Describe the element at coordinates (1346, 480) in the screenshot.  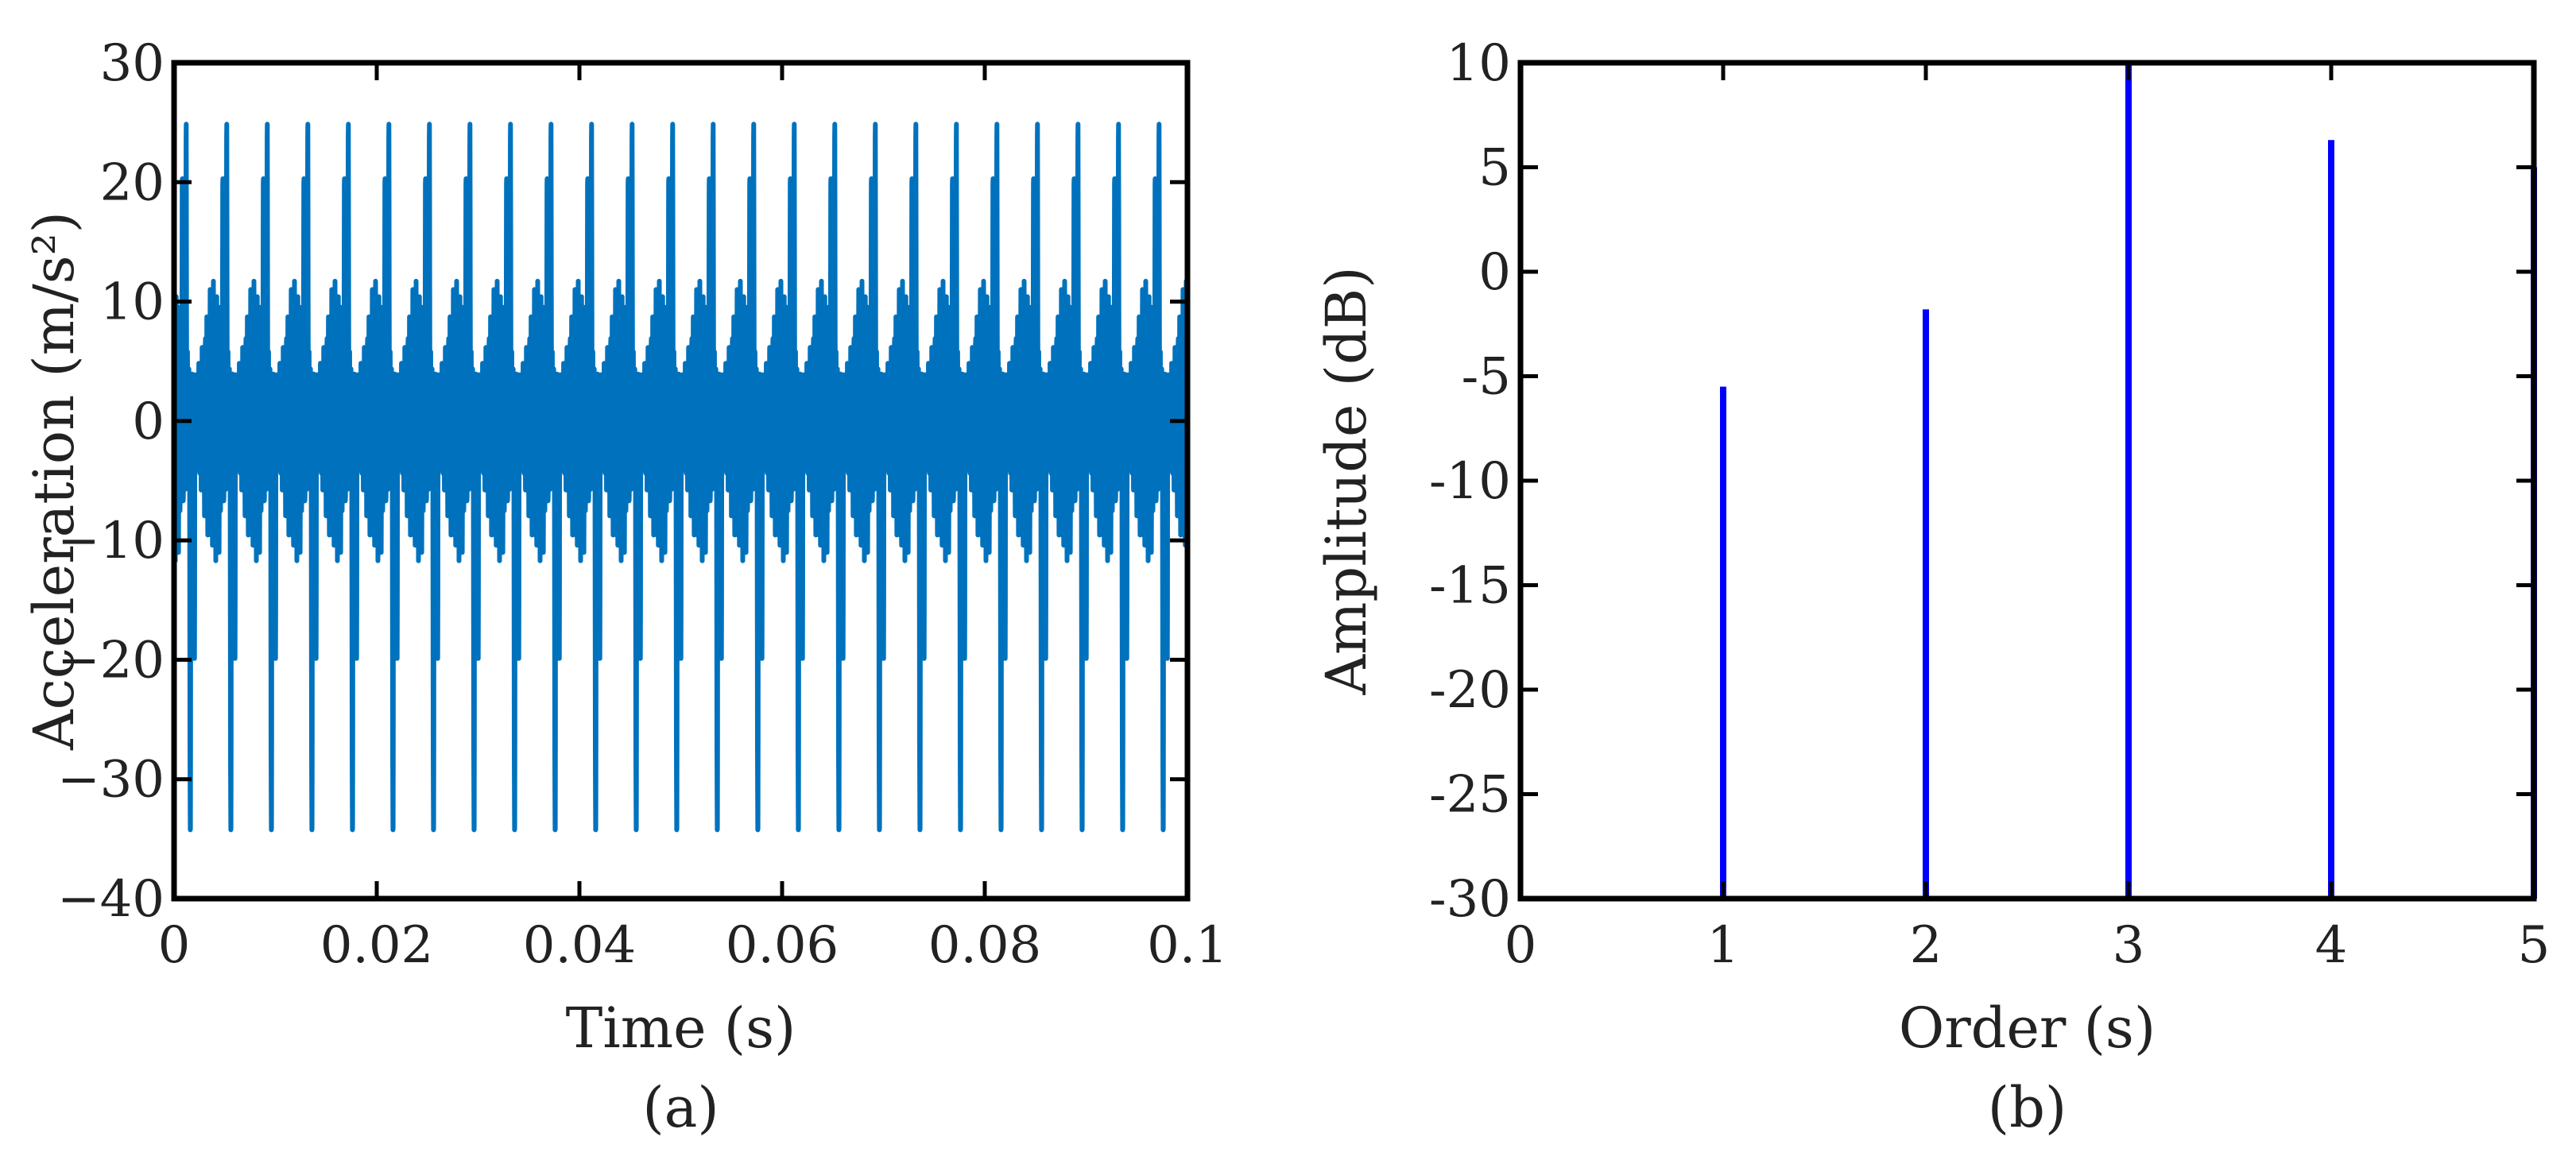
I see `chart-b-y-axis-label: Amplitude (dB)` at that location.